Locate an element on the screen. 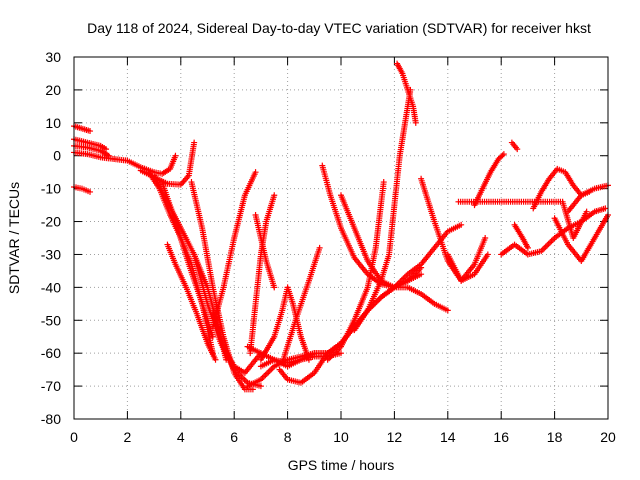  y-tick-label: -30 is located at coordinates (51, 254).